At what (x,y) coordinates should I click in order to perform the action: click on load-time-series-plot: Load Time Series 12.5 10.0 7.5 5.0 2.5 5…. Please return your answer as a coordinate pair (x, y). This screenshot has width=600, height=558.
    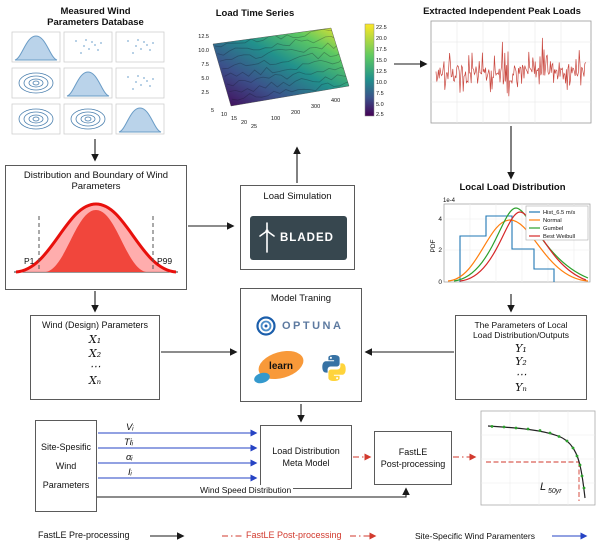
    Looking at the image, I should click on (292, 69).